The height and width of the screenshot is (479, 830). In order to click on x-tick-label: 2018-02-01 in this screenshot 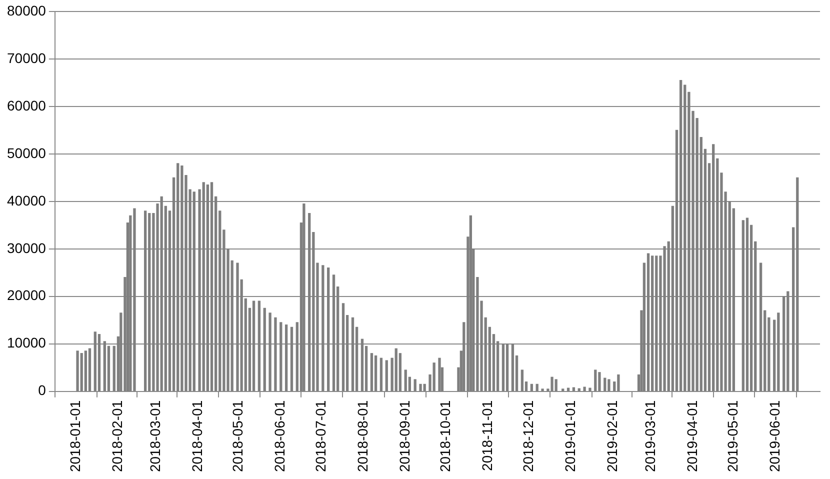, I will do `click(117, 436)`.